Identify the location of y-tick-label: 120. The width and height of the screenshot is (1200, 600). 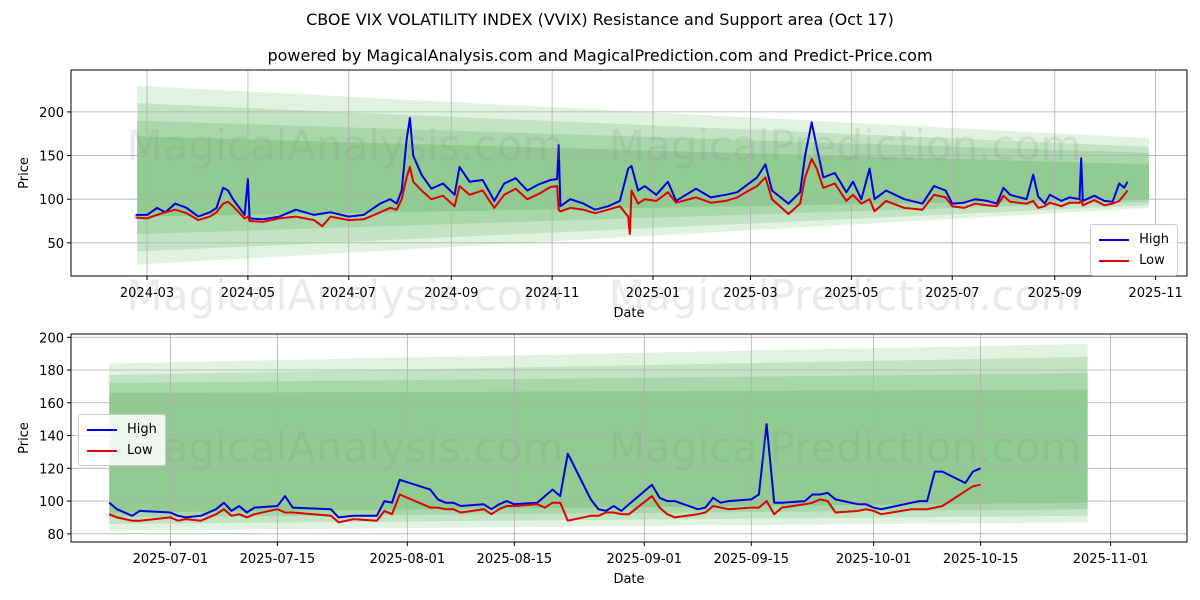
(51, 469).